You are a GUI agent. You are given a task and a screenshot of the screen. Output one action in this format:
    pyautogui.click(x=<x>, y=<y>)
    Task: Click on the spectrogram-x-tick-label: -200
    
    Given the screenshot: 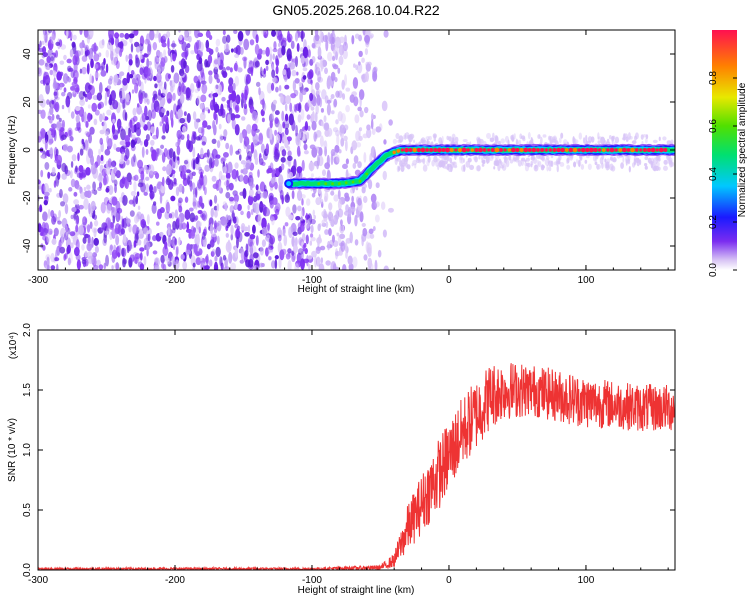 What is the action you would take?
    pyautogui.click(x=175, y=280)
    